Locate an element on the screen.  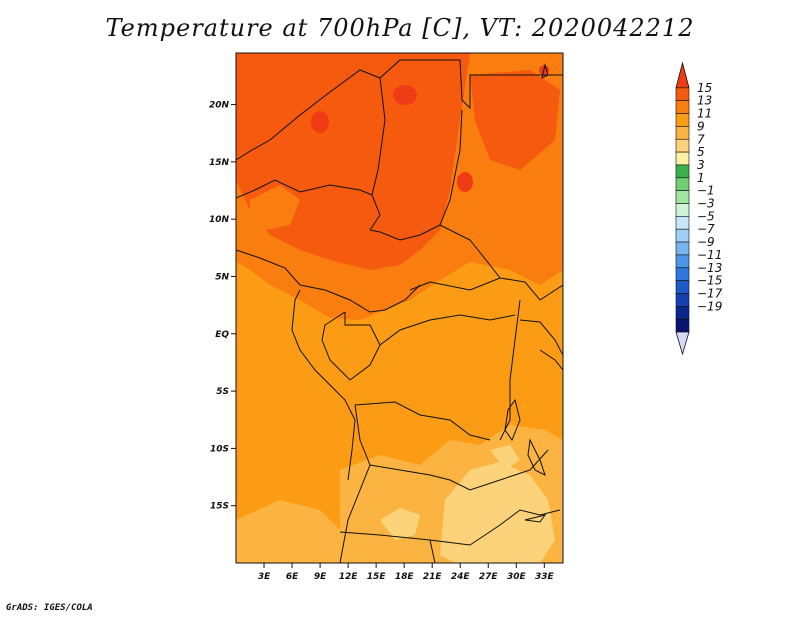
y-tick-label: 15N is located at coordinates (219, 163).